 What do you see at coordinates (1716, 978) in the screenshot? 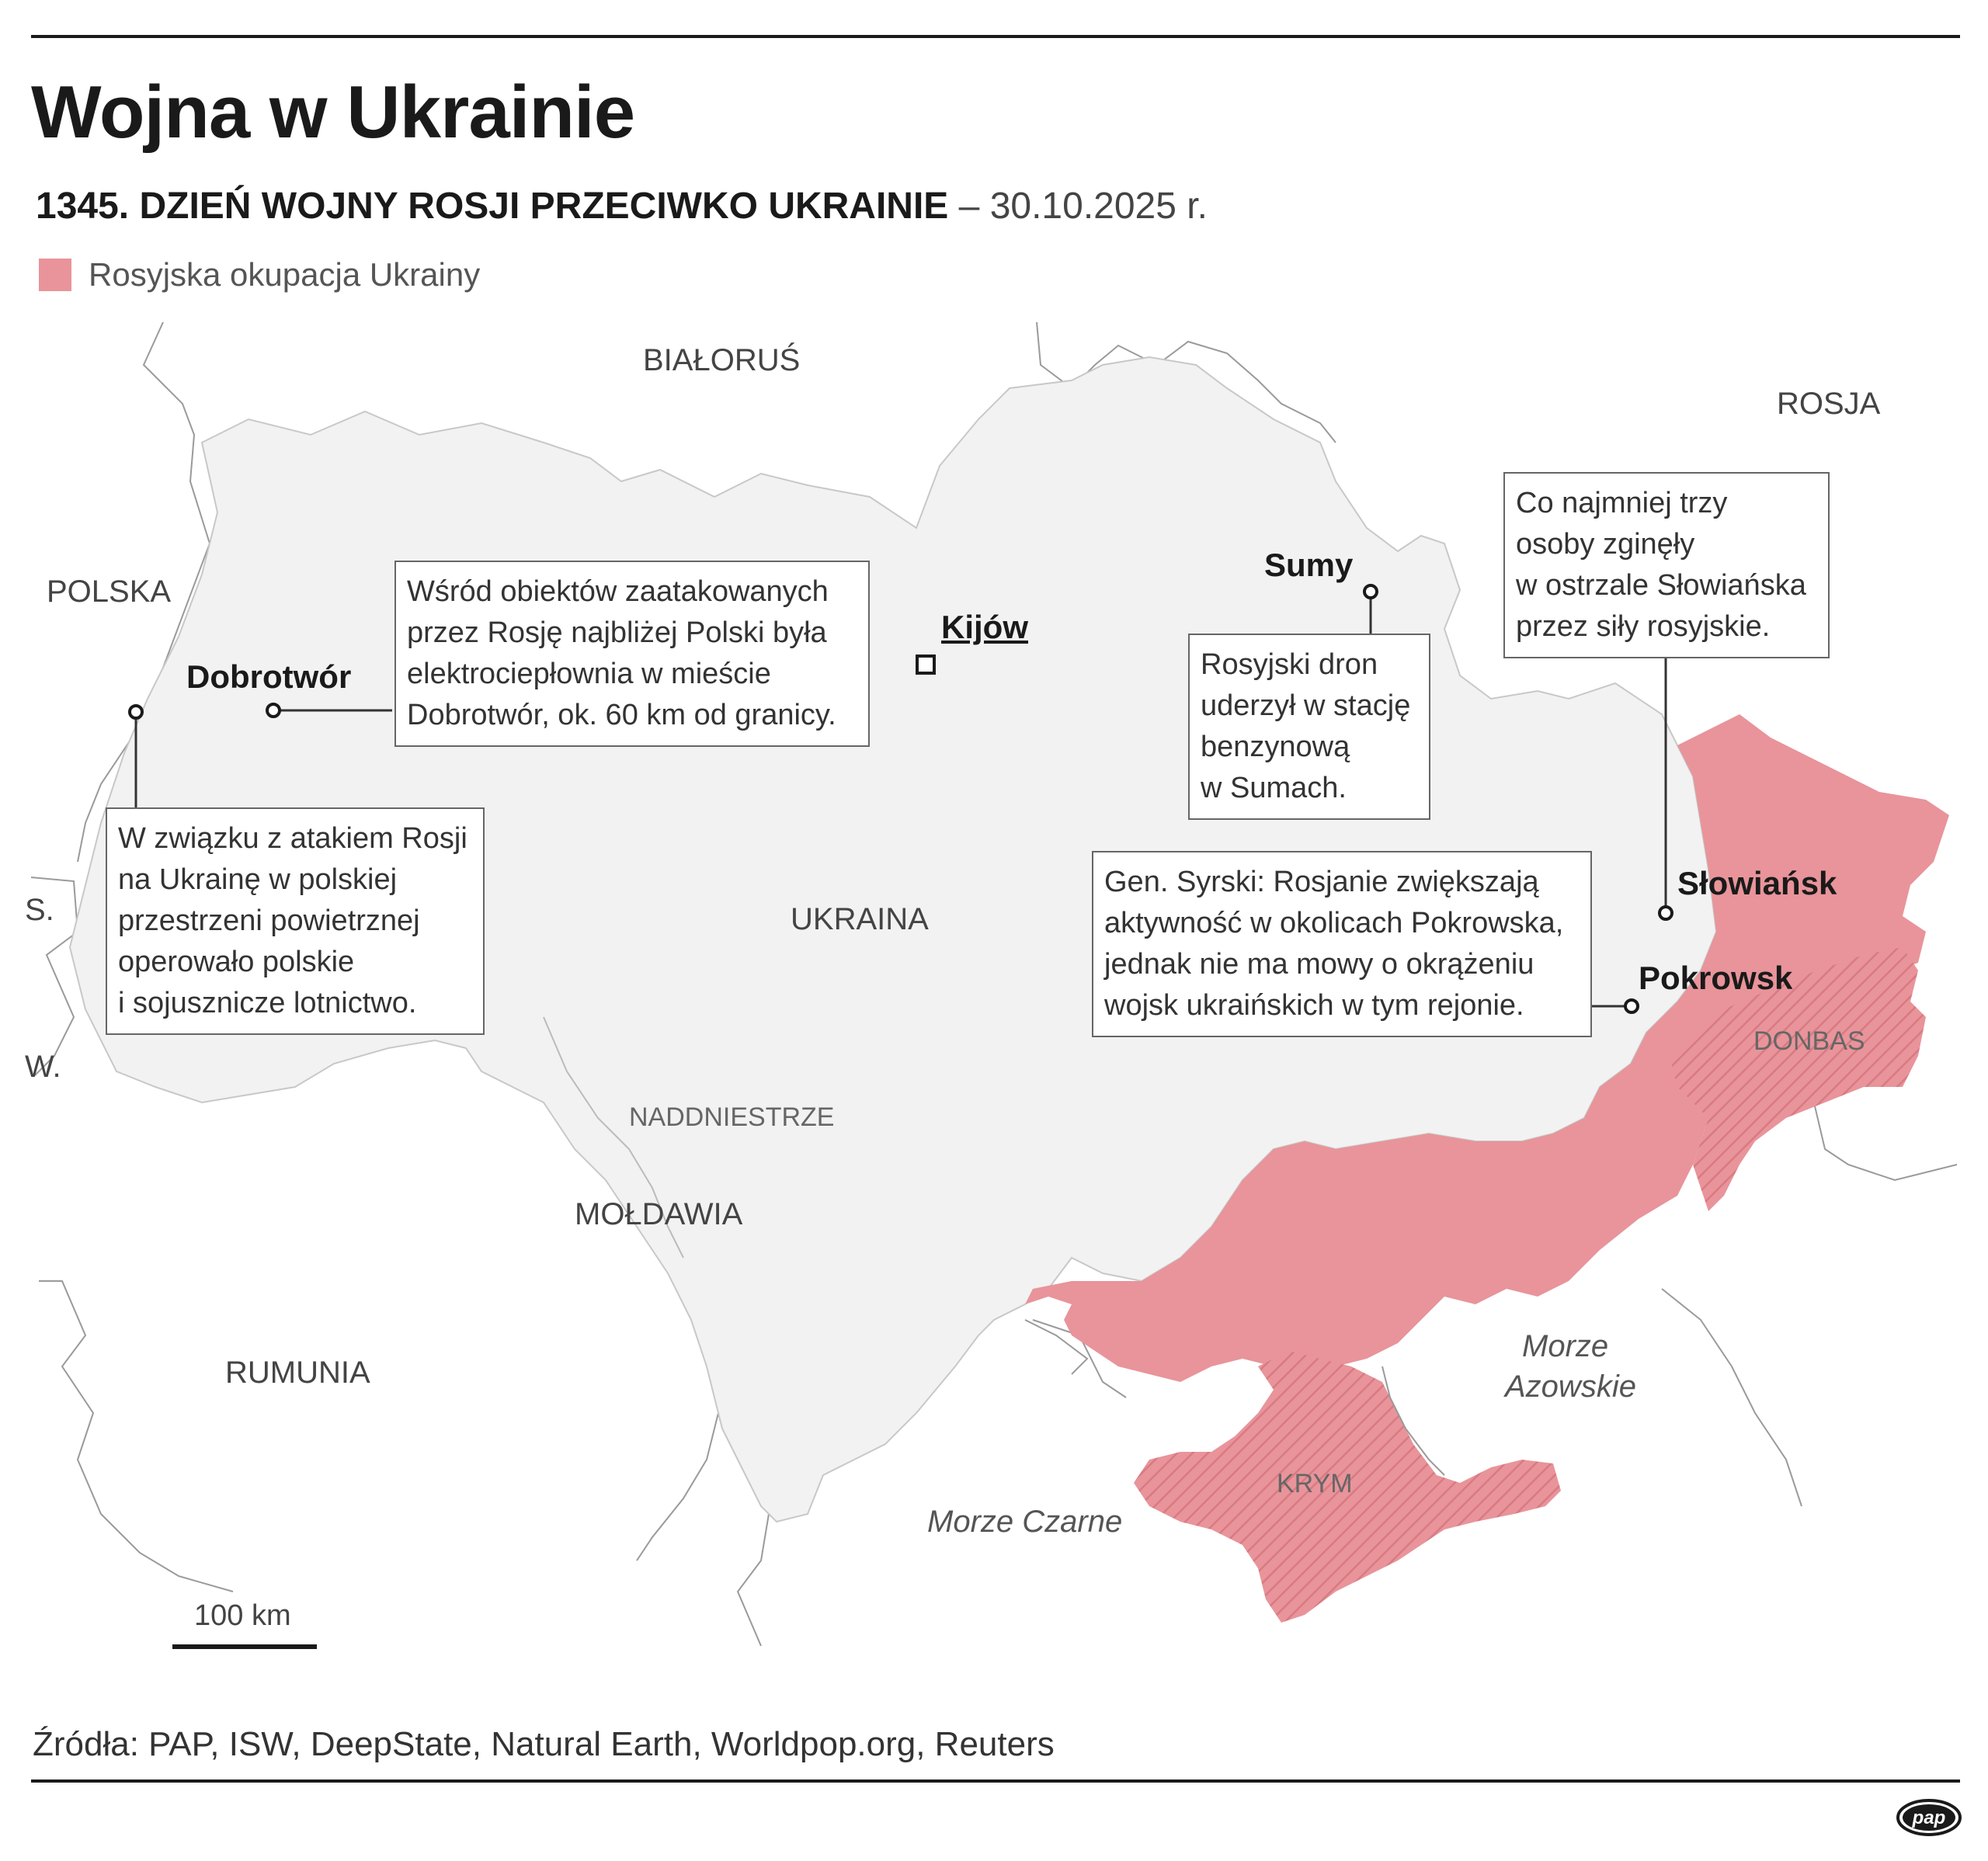
I see `label-pokrowsk: Pokrowsk` at bounding box center [1716, 978].